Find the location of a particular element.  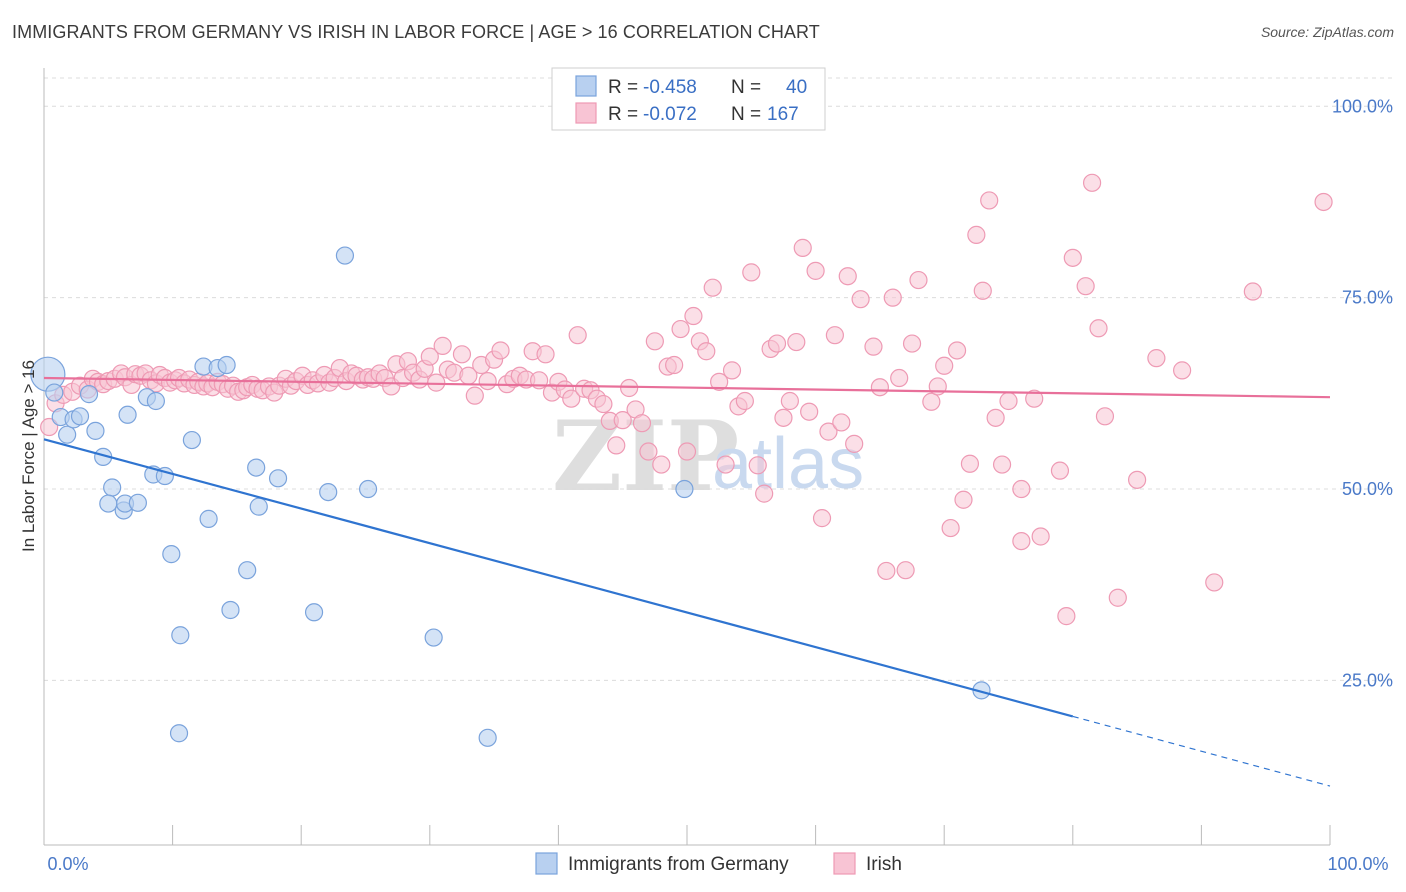

bottom-legend-label-germany: Immigrants from Germany is located at coordinates (678, 864).